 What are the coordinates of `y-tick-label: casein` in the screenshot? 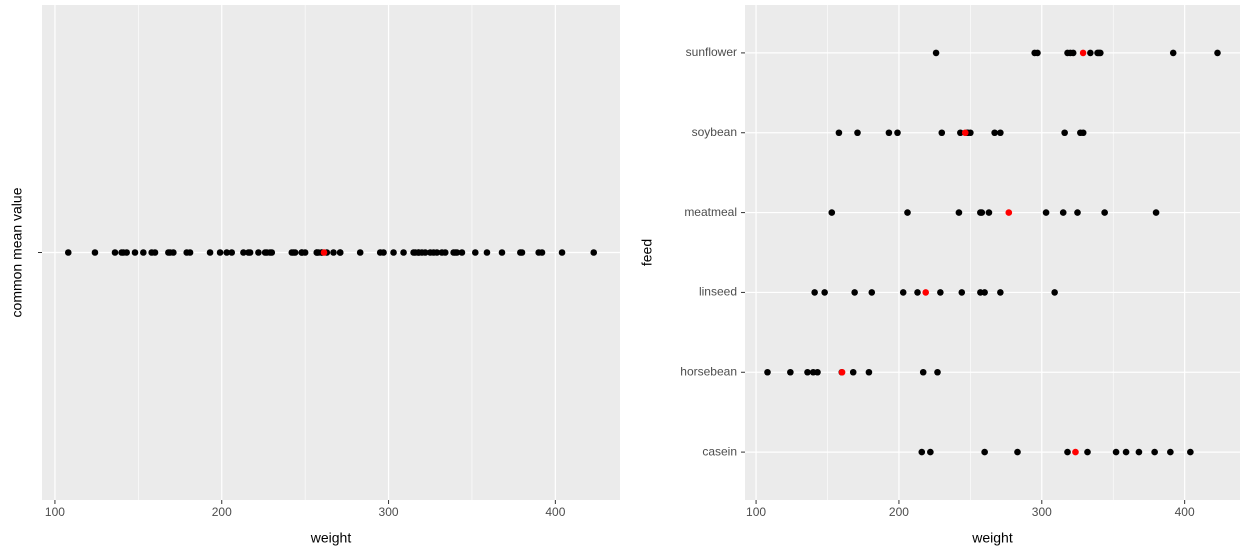 It's located at (719, 451).